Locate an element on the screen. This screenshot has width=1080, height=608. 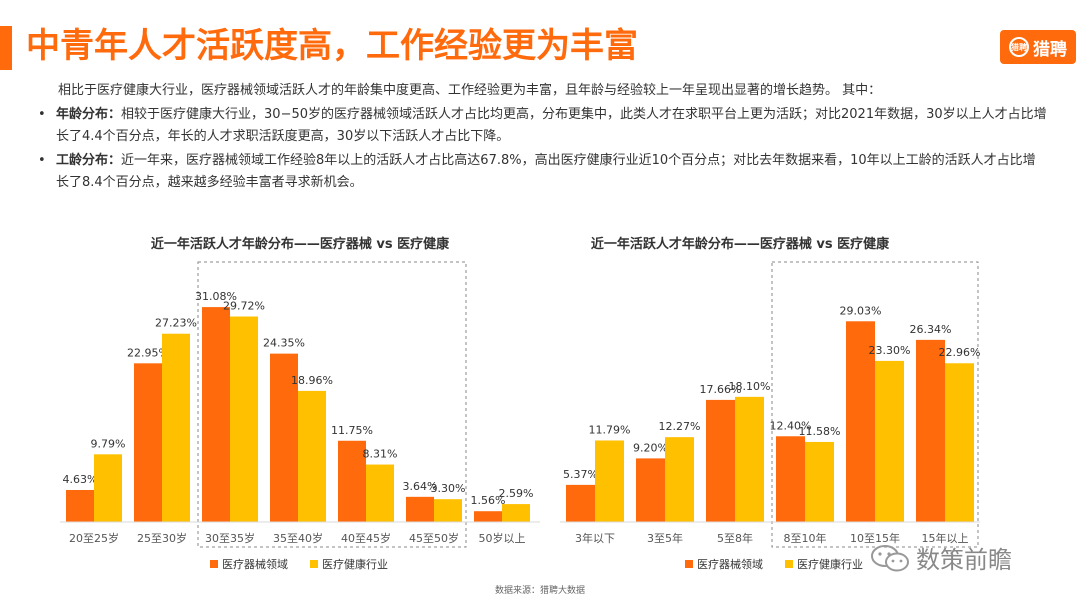
watermark: 数策前瞻 is located at coordinates (941, 557).